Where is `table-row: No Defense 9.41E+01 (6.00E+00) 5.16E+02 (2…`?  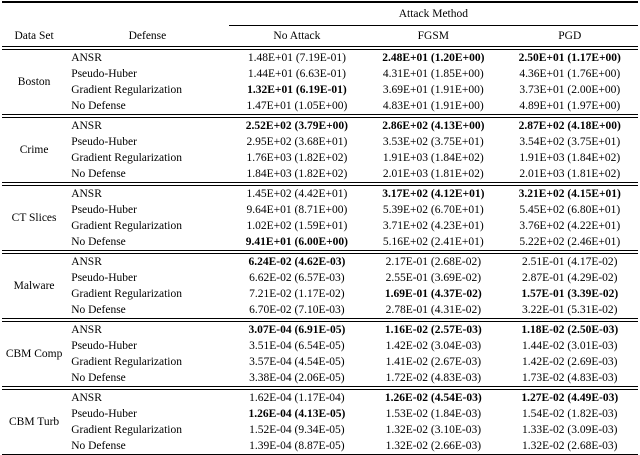
table-row: No Defense 9.41E+01 (6.00E+00) 5.16E+02 (2… is located at coordinates (320, 244).